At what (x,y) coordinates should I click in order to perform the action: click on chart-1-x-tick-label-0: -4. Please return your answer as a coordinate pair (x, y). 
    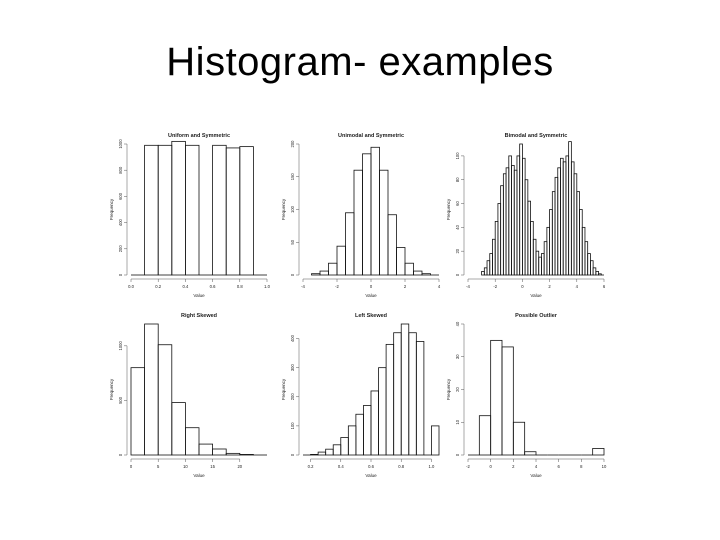
    Looking at the image, I should click on (303, 286).